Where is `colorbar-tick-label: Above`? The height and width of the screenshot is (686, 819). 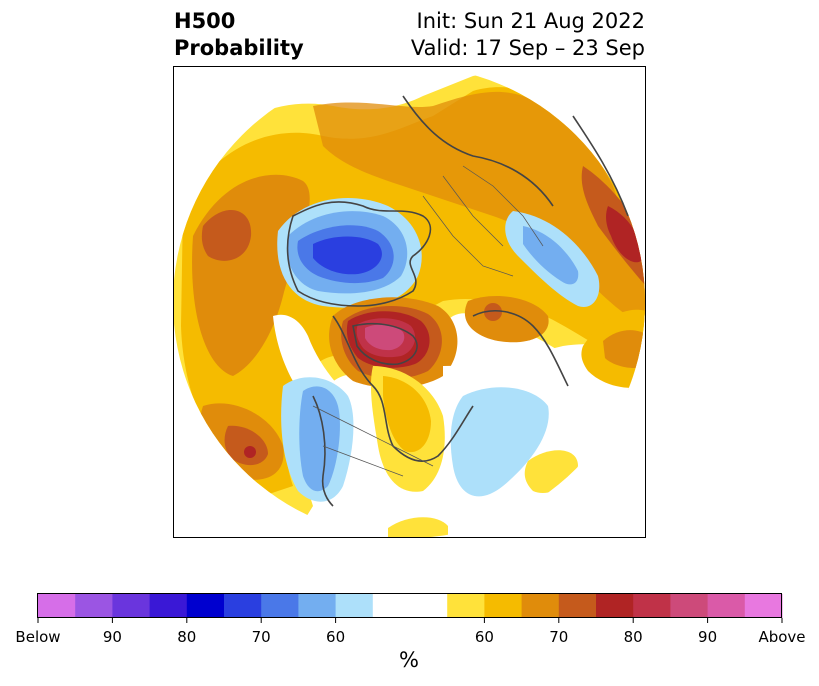
colorbar-tick-label: Above is located at coordinates (782, 637).